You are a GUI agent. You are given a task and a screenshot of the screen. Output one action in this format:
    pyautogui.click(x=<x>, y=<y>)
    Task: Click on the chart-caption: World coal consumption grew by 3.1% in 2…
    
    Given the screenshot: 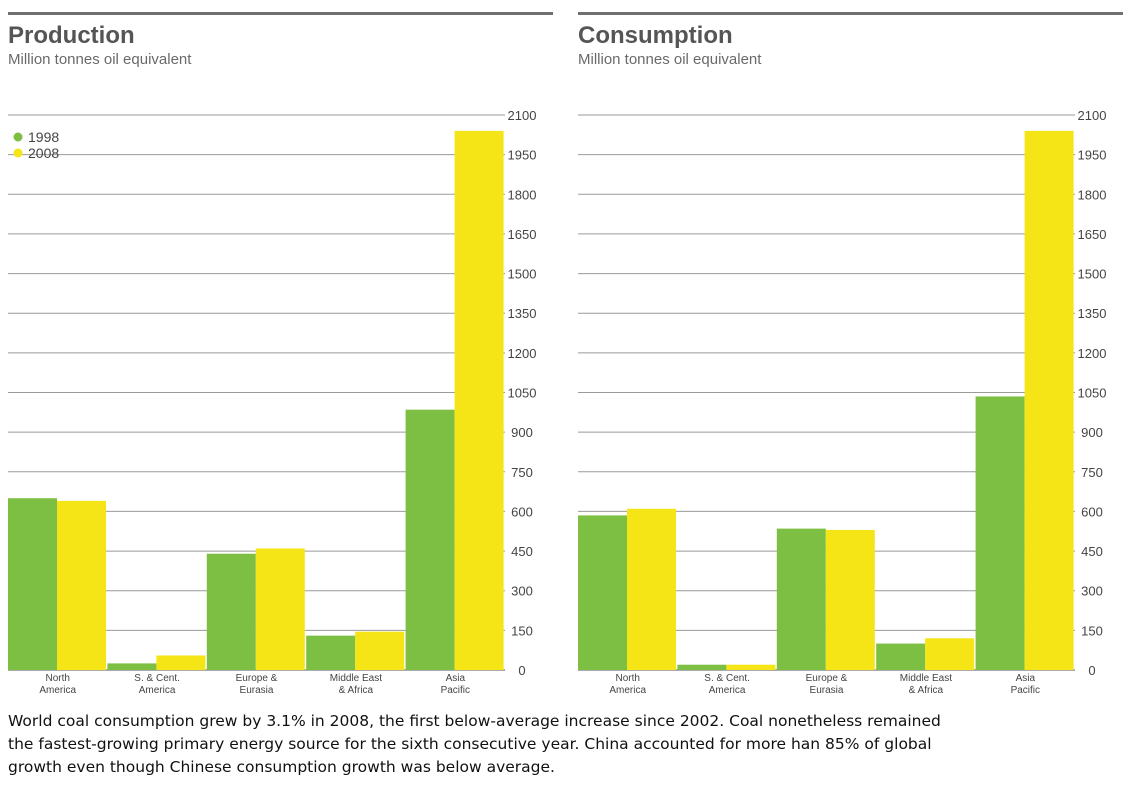 What is the action you would take?
    pyautogui.click(x=563, y=744)
    